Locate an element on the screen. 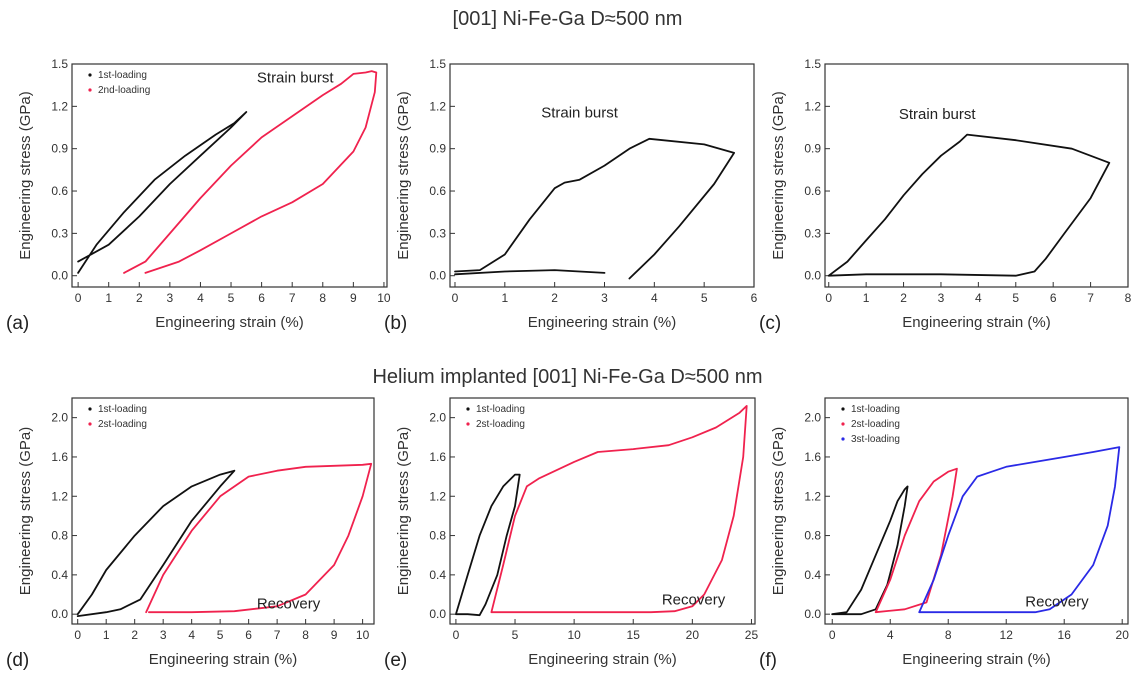  x-tick-label: 12 is located at coordinates (1007, 635).